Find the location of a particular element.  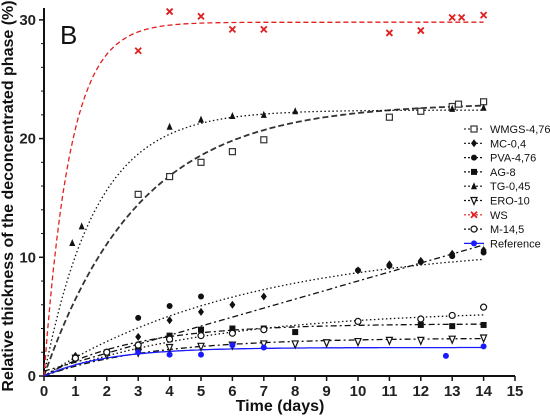

x-tick-label: 12 is located at coordinates (420, 391).